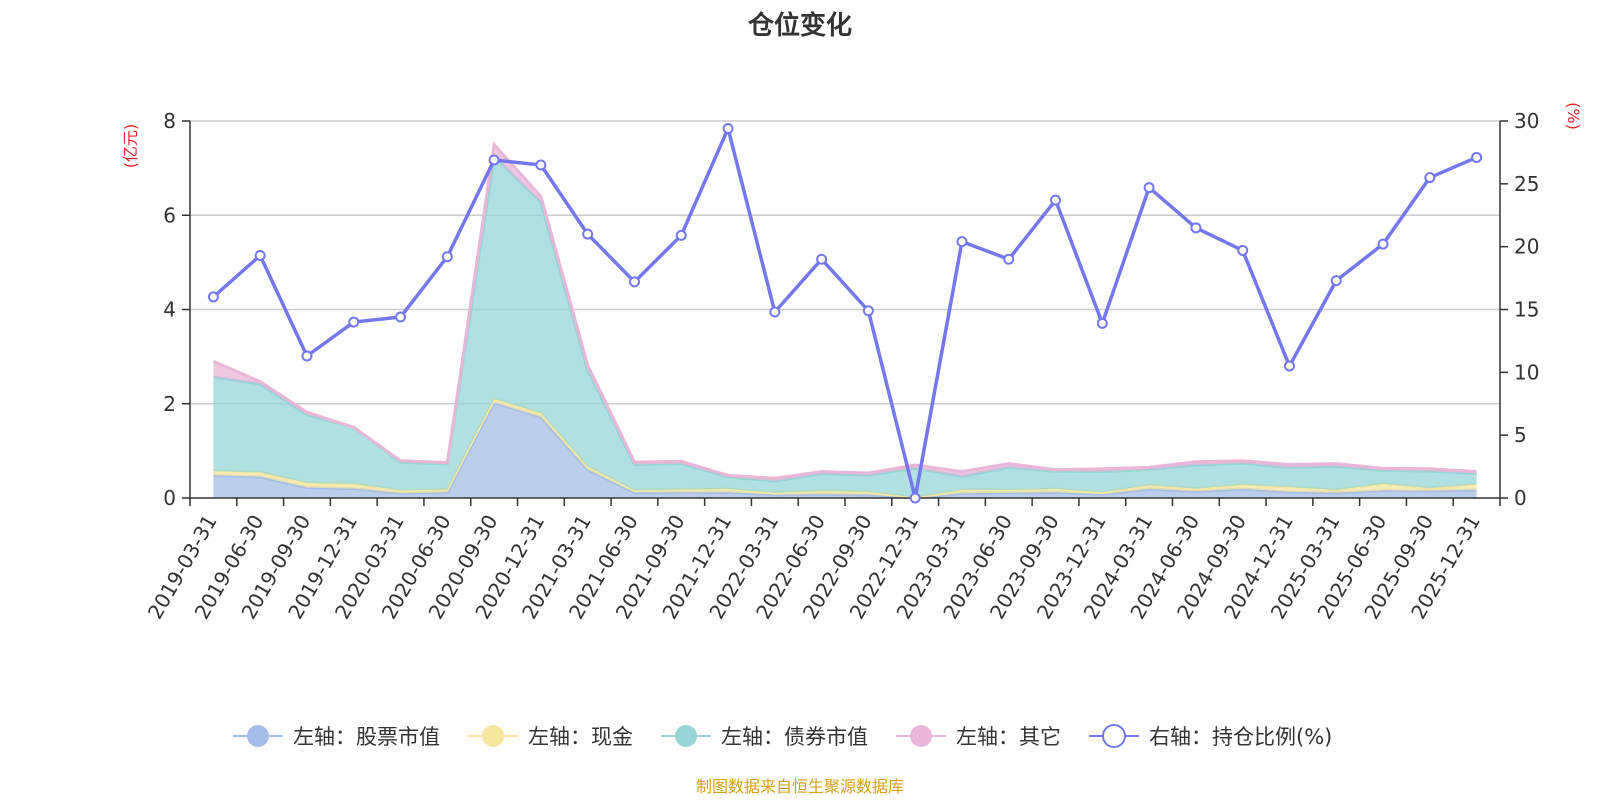 Image resolution: width=1600 pixels, height=800 pixels. I want to click on legend-ring-icon, so click(1114, 736).